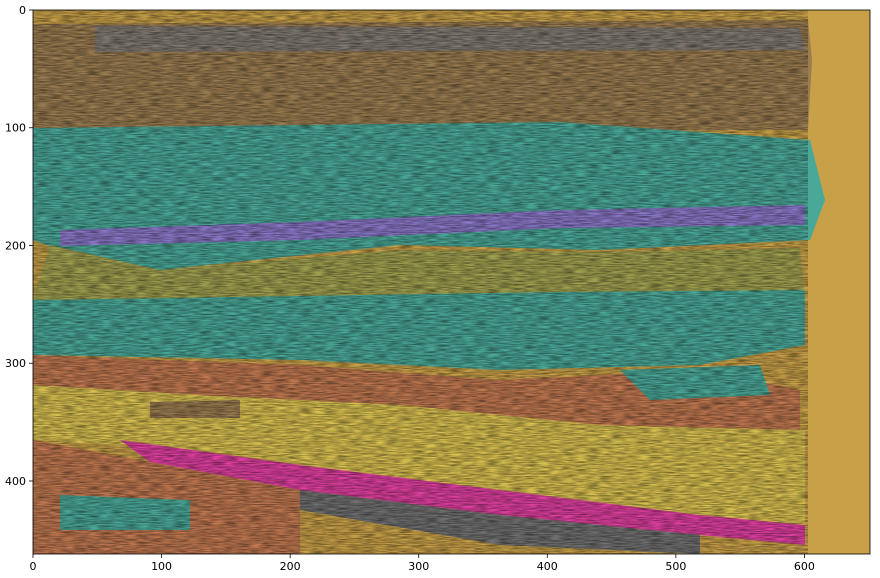  Describe the element at coordinates (675, 566) in the screenshot. I see `x-tick-label: 500` at that location.